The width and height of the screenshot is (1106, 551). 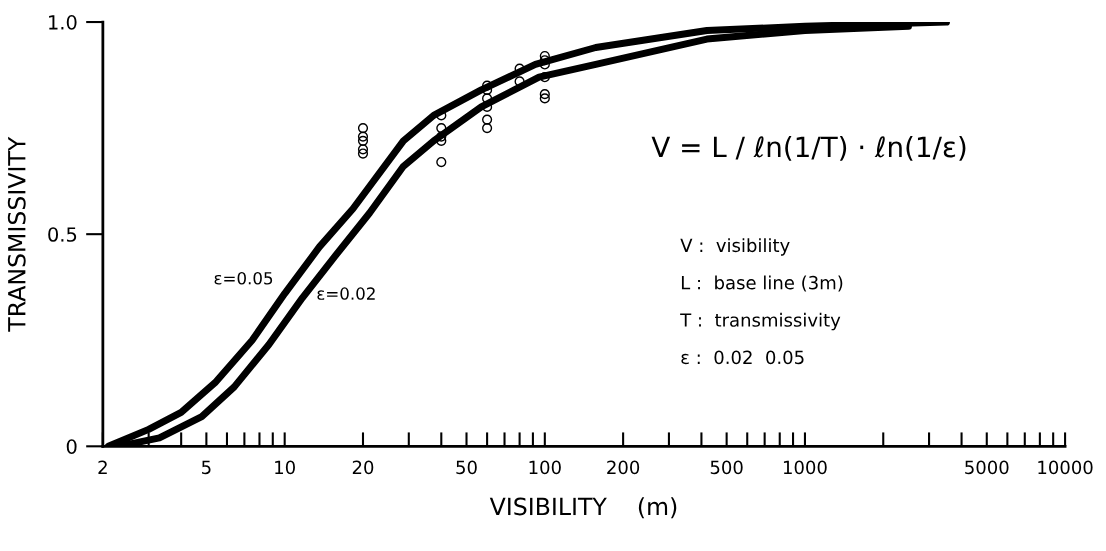 What do you see at coordinates (243, 278) in the screenshot?
I see `series-label: ε=0.05` at bounding box center [243, 278].